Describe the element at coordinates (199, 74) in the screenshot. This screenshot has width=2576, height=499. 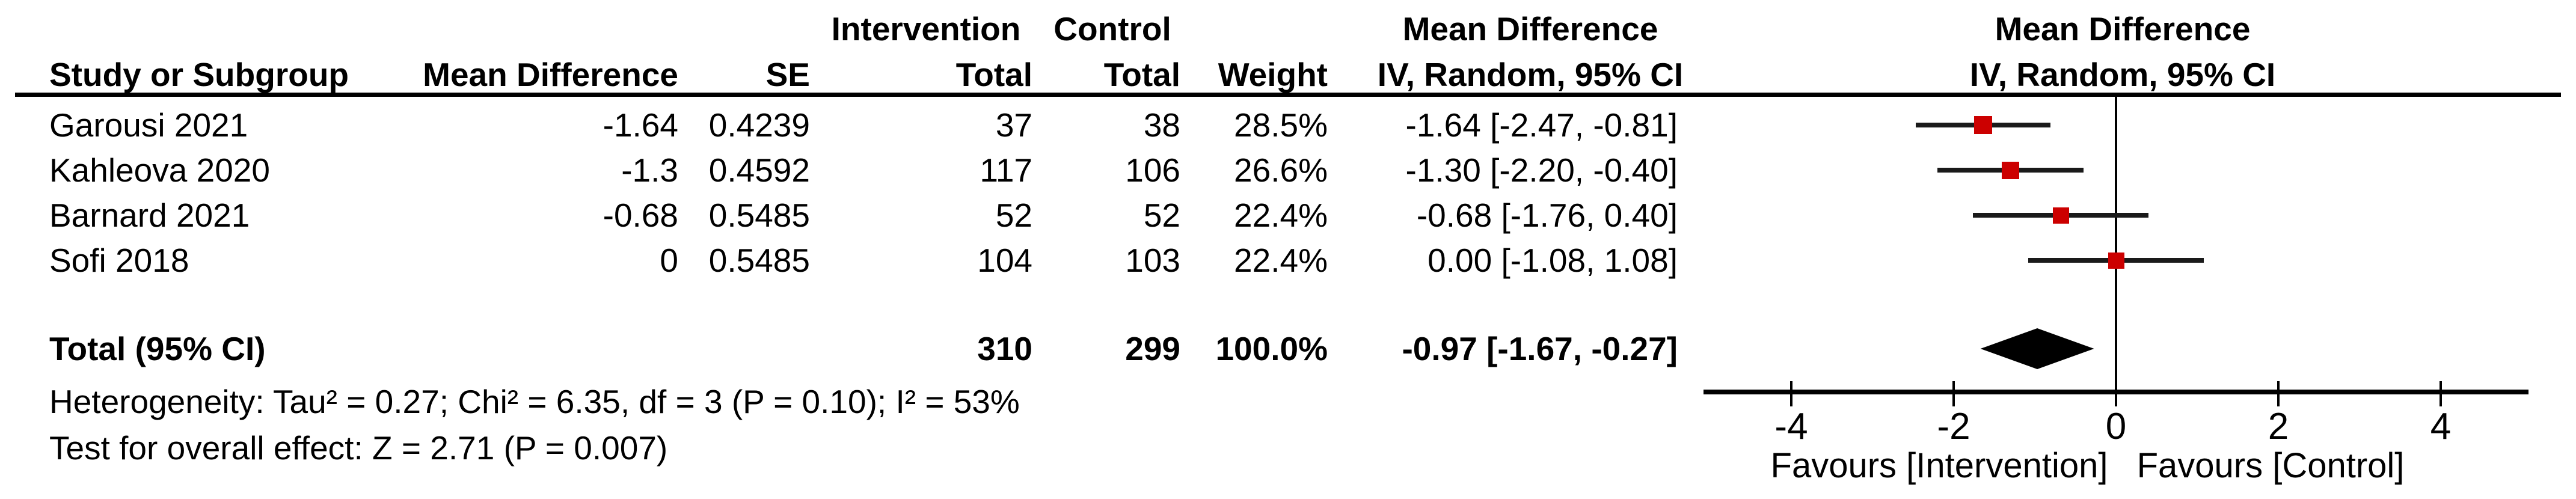
I see `col-header-study: Study or Subgroup` at that location.